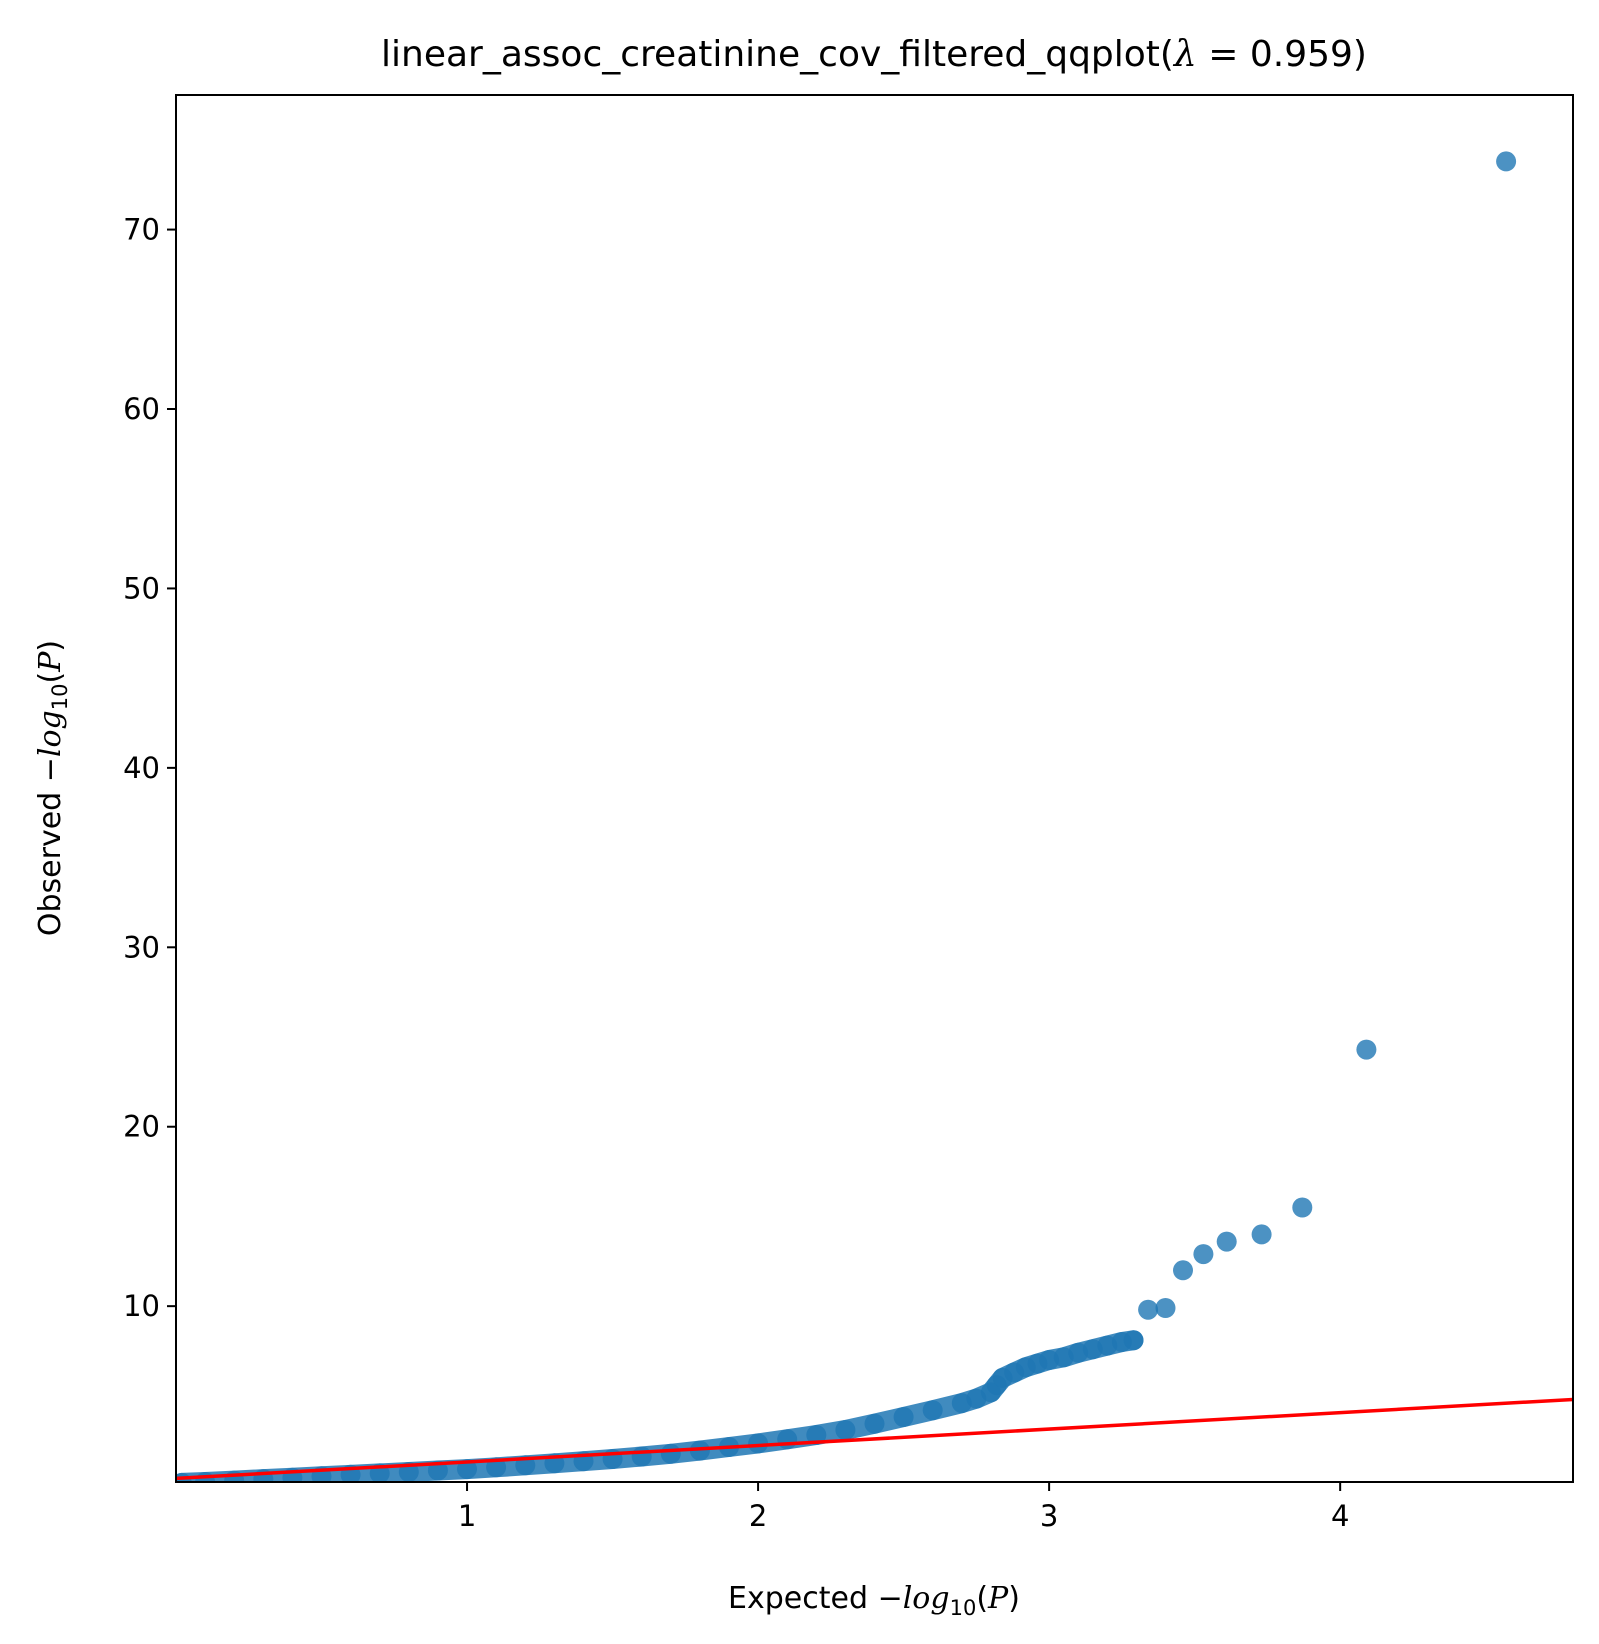  What do you see at coordinates (141, 588) in the screenshot?
I see `y-tick-label: 50` at bounding box center [141, 588].